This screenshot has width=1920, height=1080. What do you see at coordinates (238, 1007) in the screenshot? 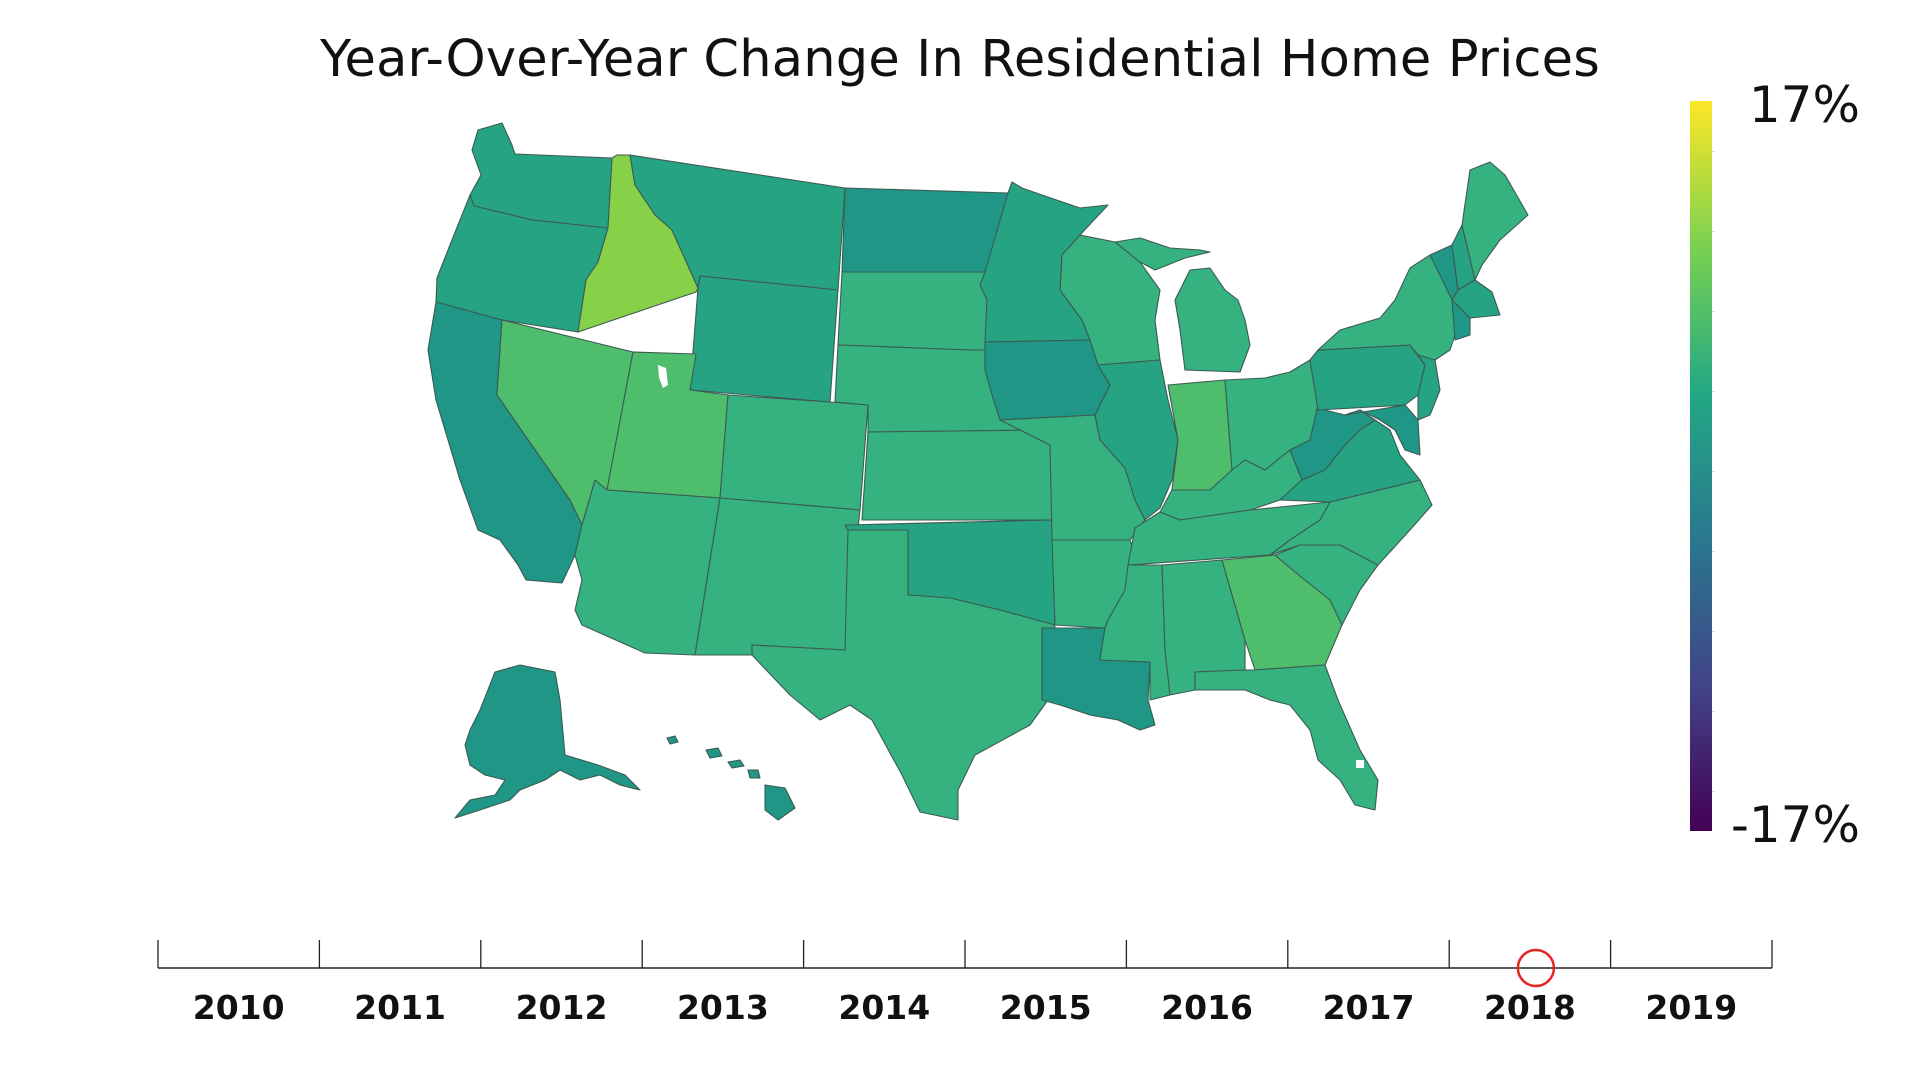
I see `year-label-2010: 2010` at bounding box center [238, 1007].